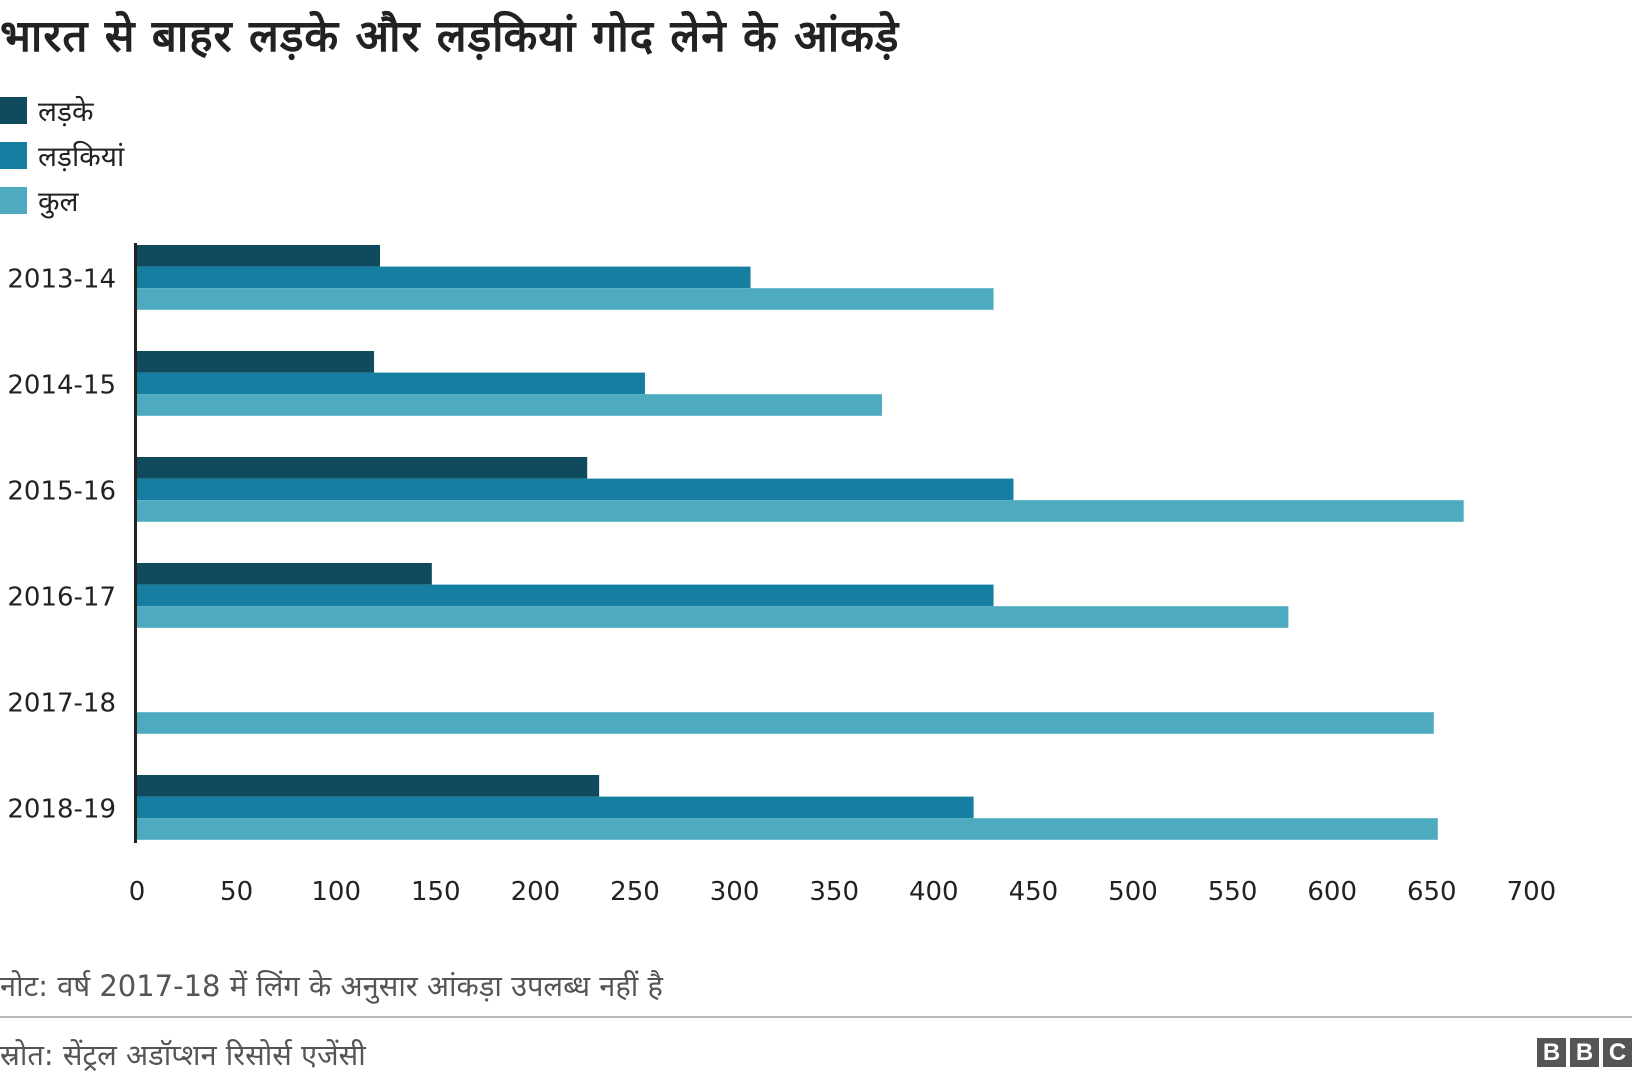 The image size is (1632, 1084). Describe the element at coordinates (1332, 892) in the screenshot. I see `x-tick-label: 600` at that location.